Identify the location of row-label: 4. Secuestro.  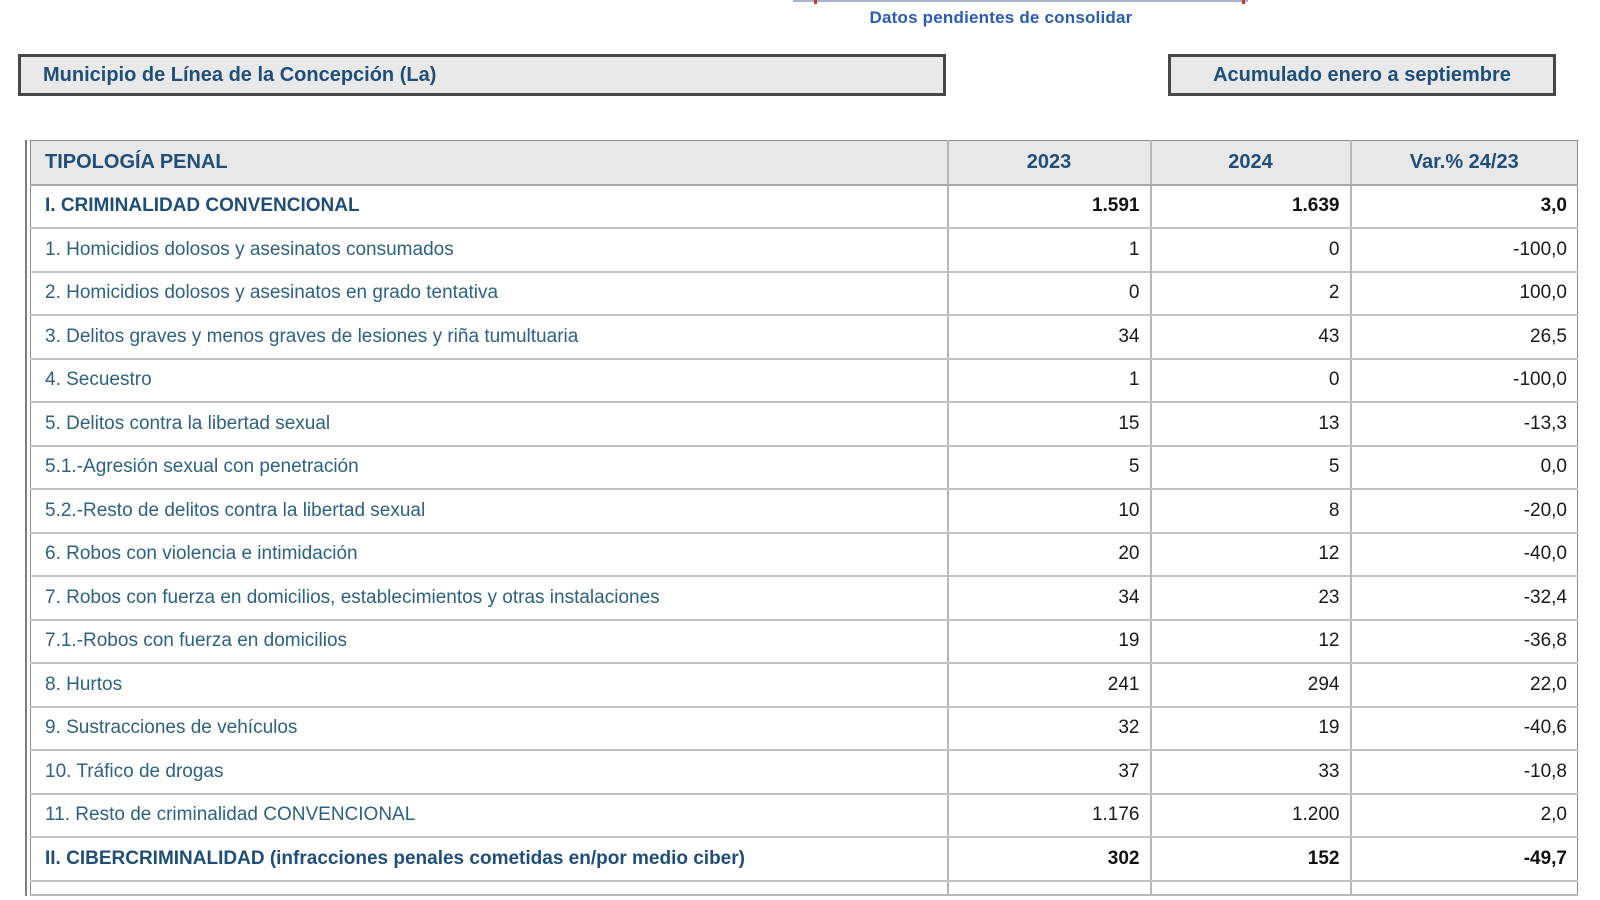
(489, 380).